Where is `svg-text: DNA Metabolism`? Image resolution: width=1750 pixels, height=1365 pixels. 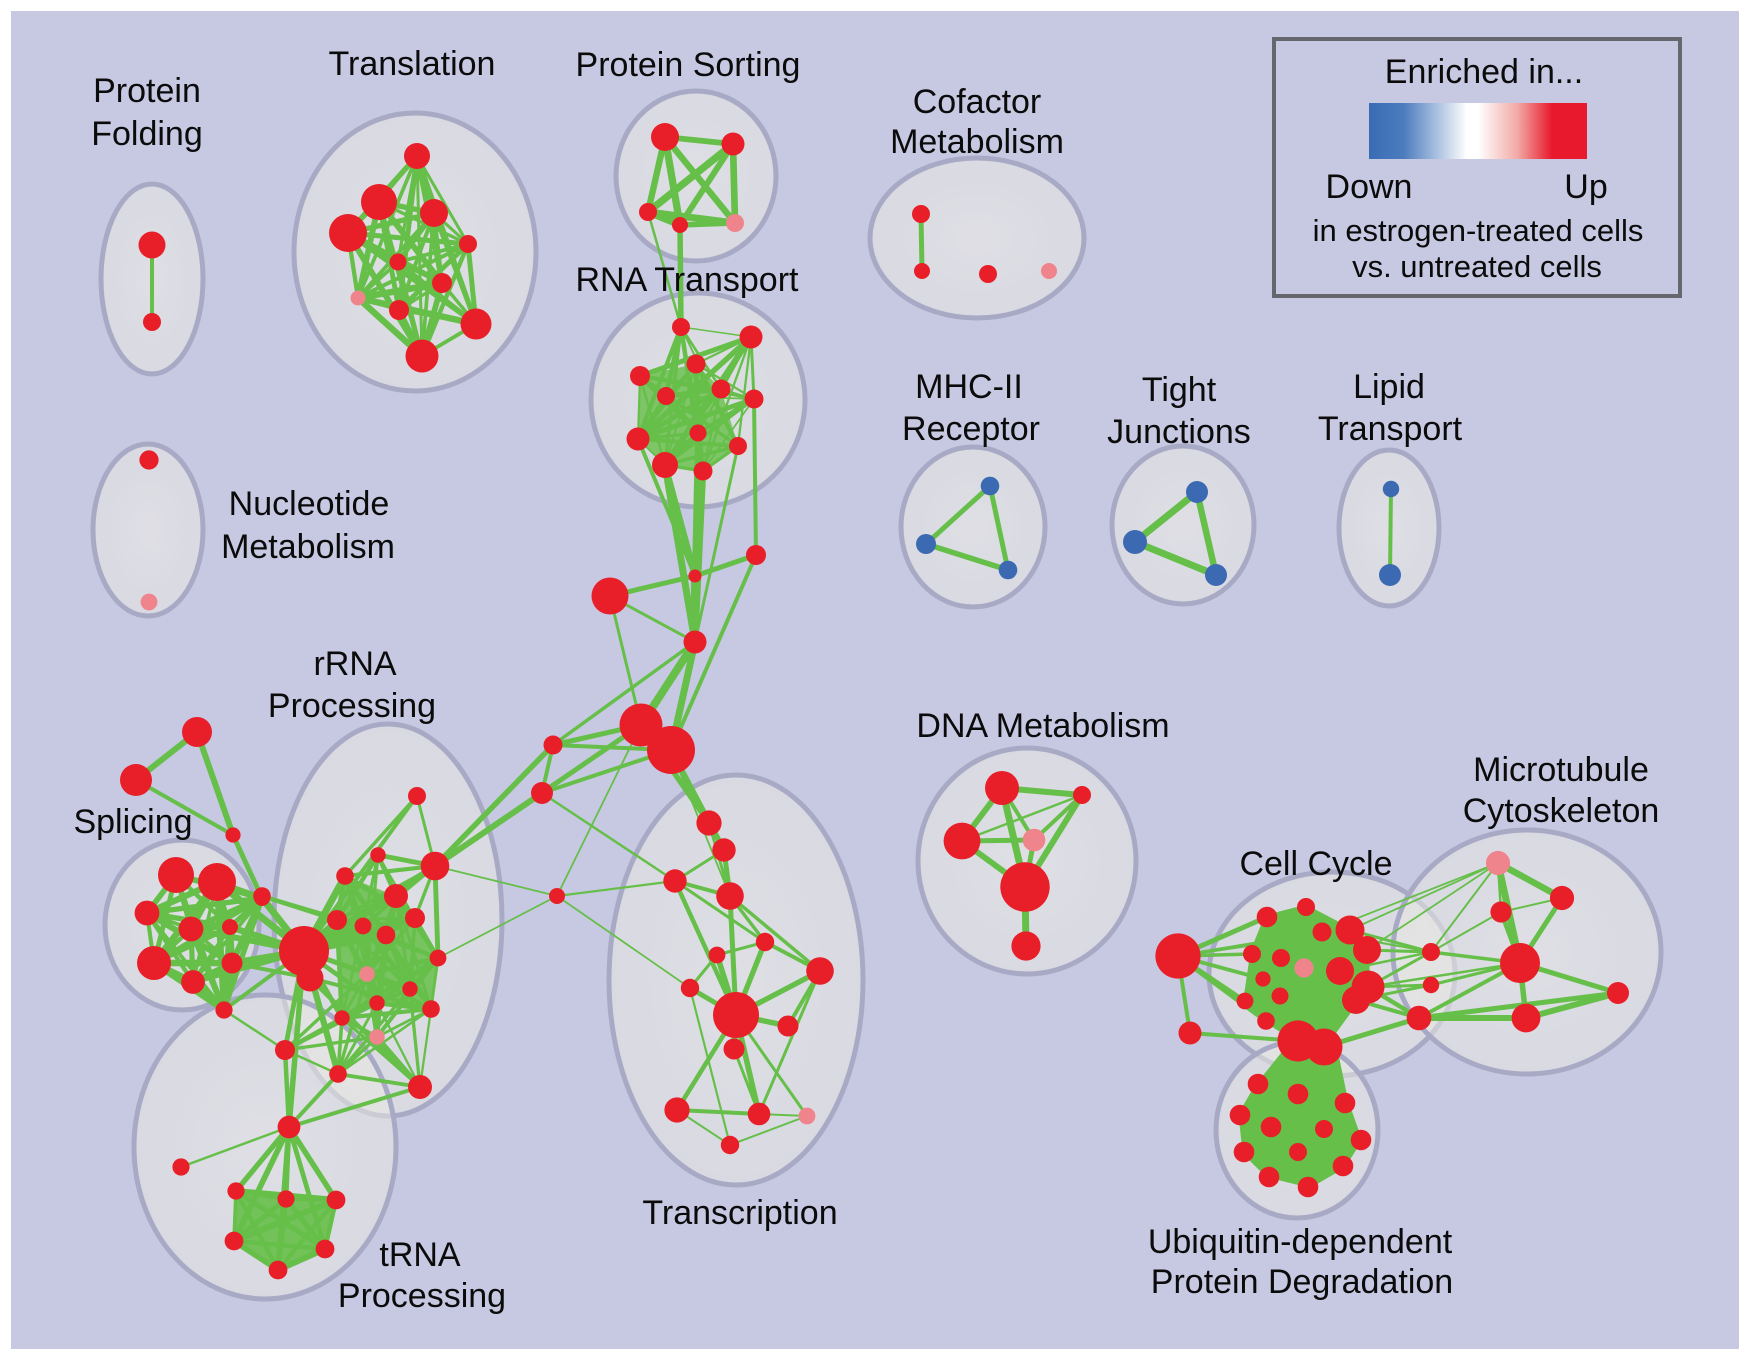 svg-text: DNA Metabolism is located at coordinates (1042, 726).